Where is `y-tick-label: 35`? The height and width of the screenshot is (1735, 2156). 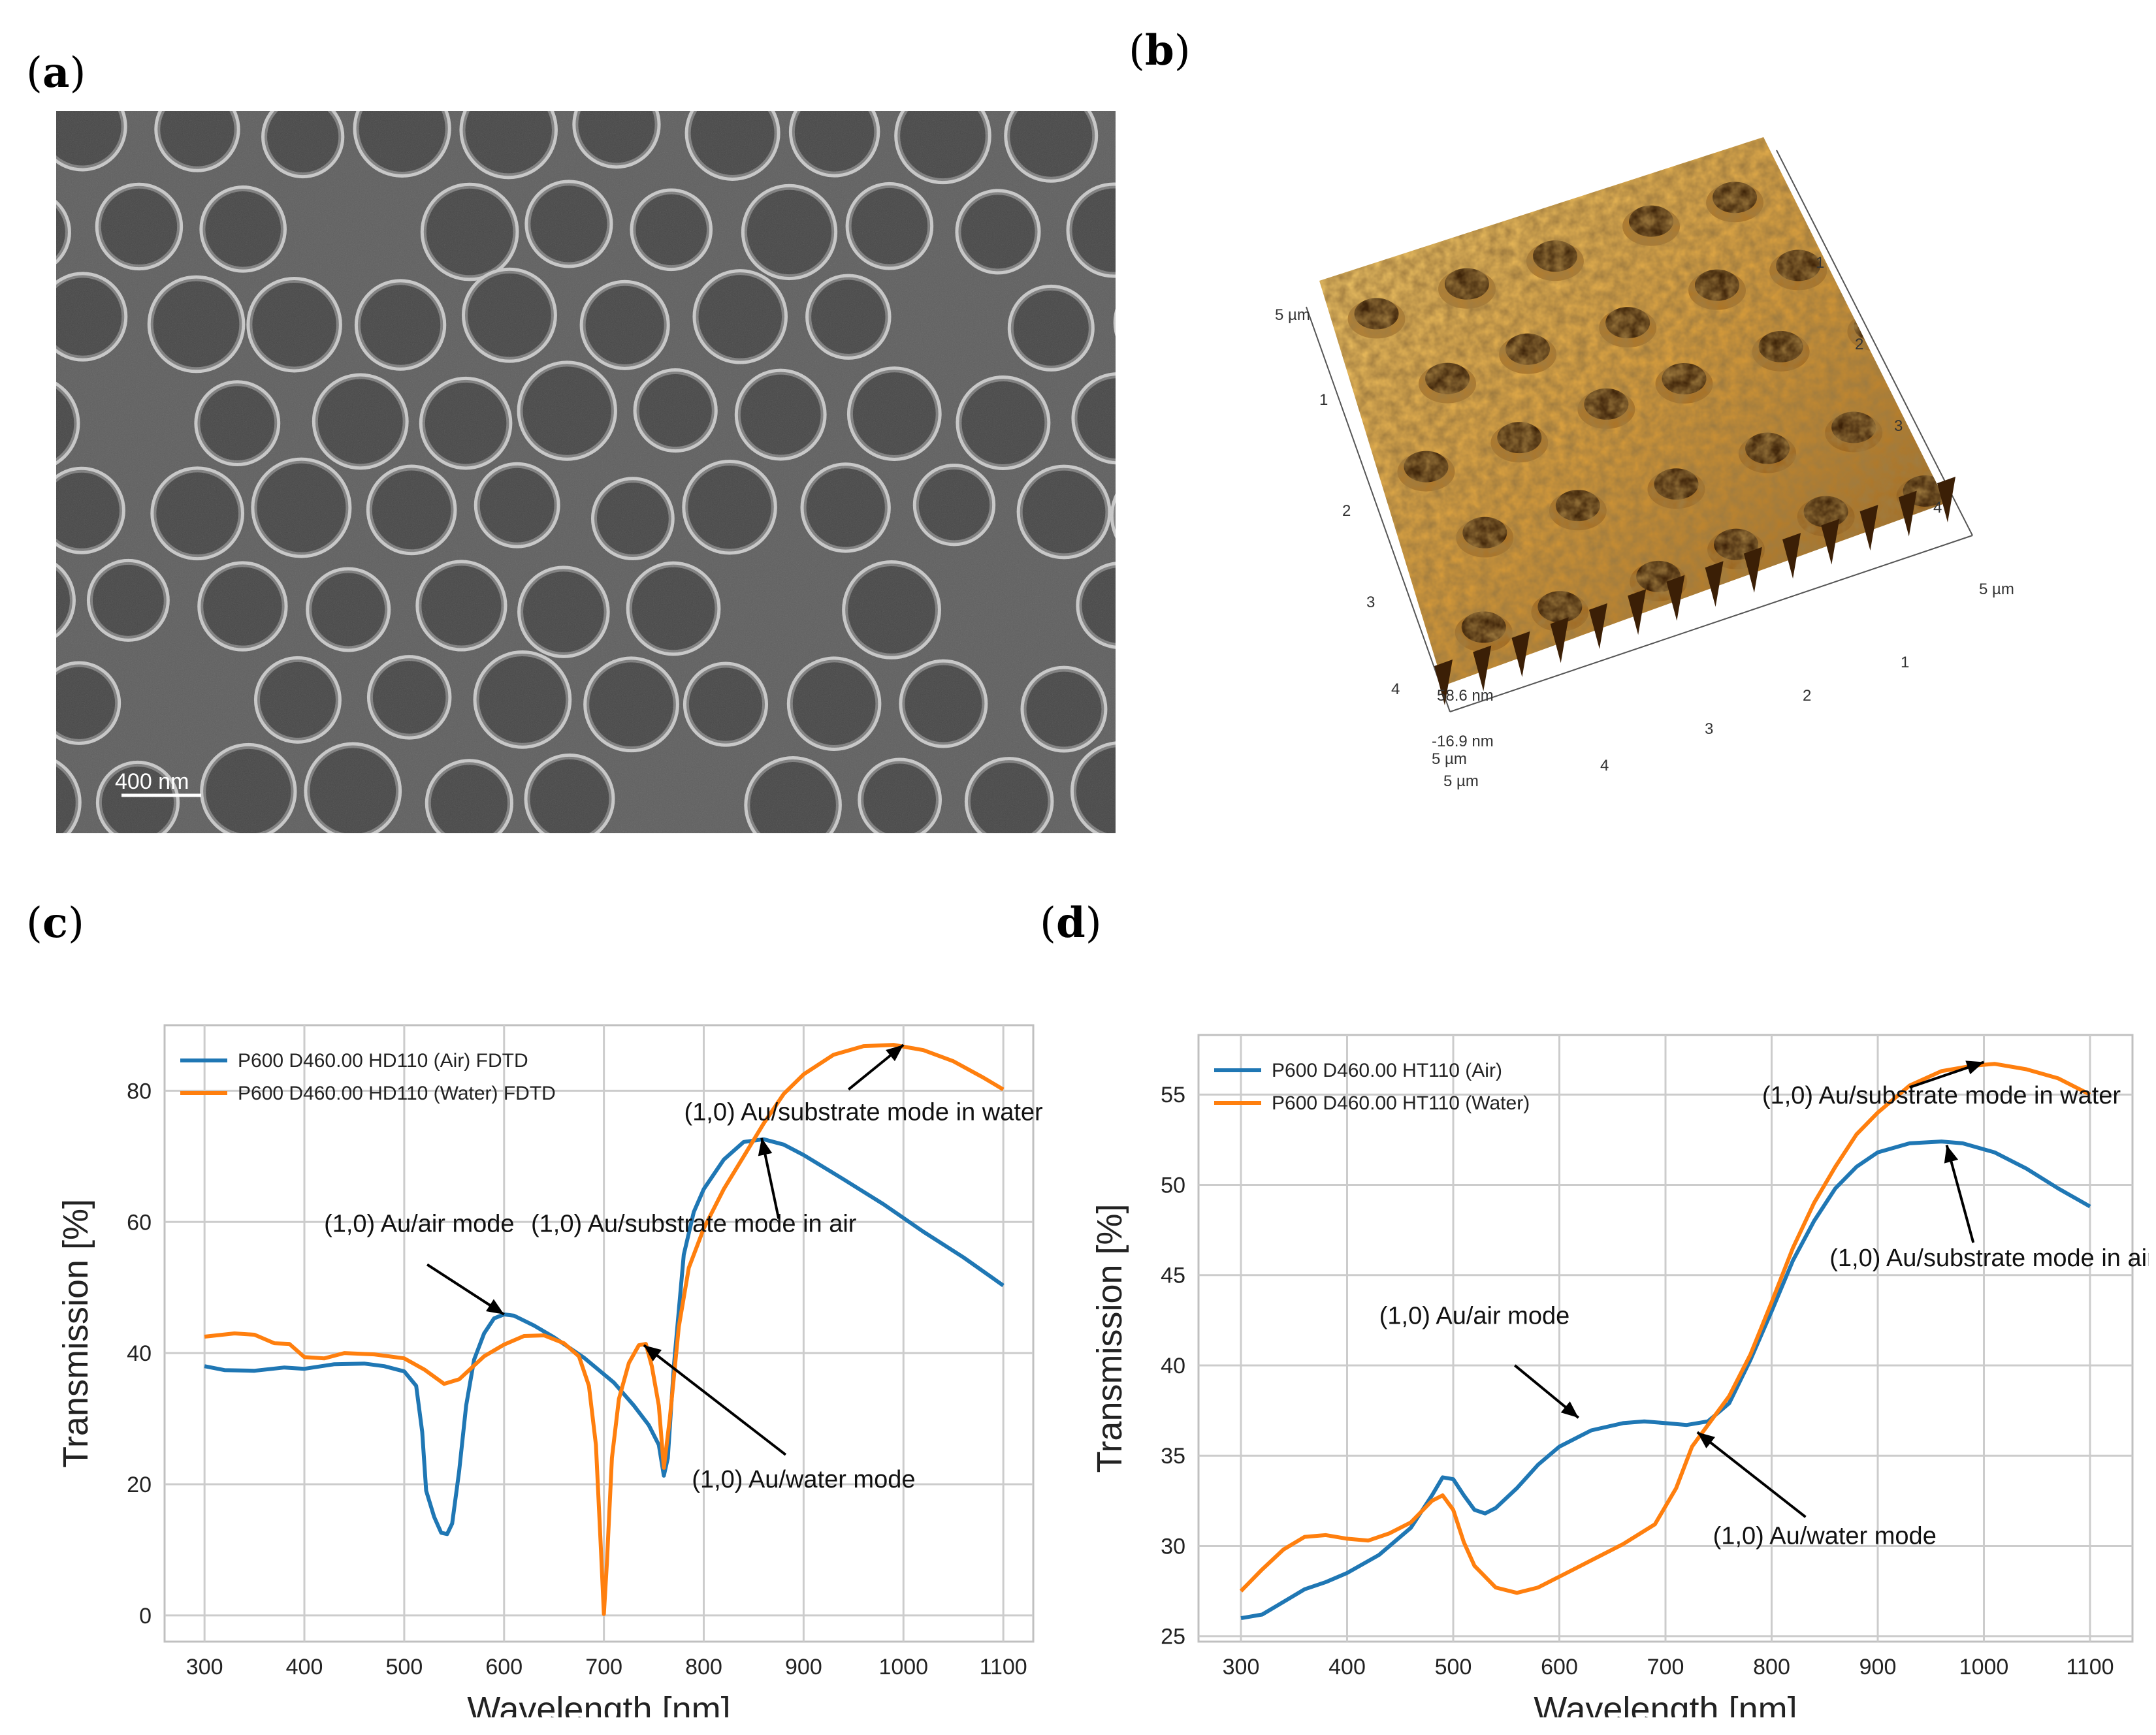
y-tick-label: 35 is located at coordinates (1173, 1457).